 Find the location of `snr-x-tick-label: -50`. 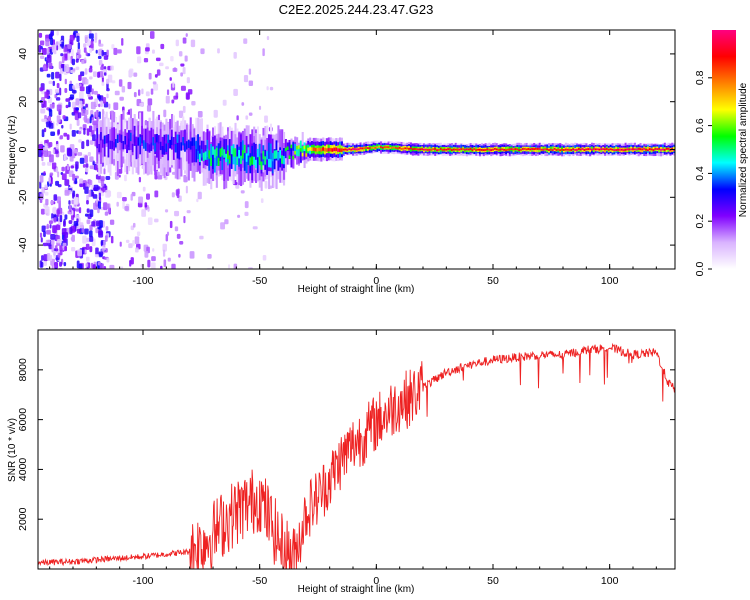

snr-x-tick-label: -50 is located at coordinates (259, 581).